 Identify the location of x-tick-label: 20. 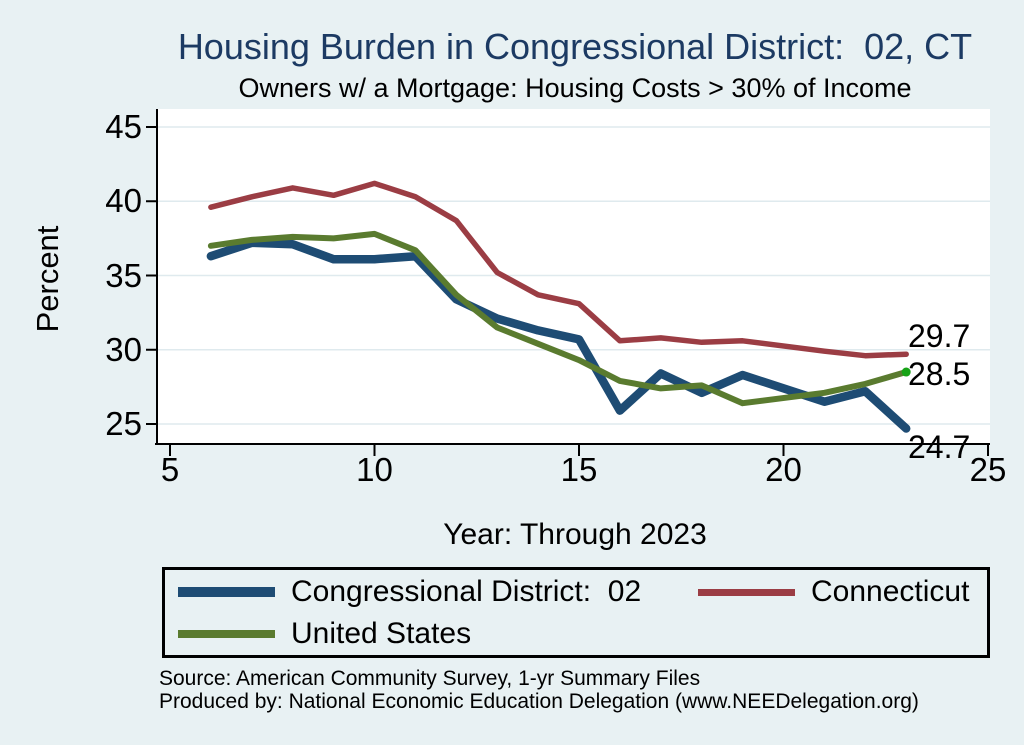
(783, 469).